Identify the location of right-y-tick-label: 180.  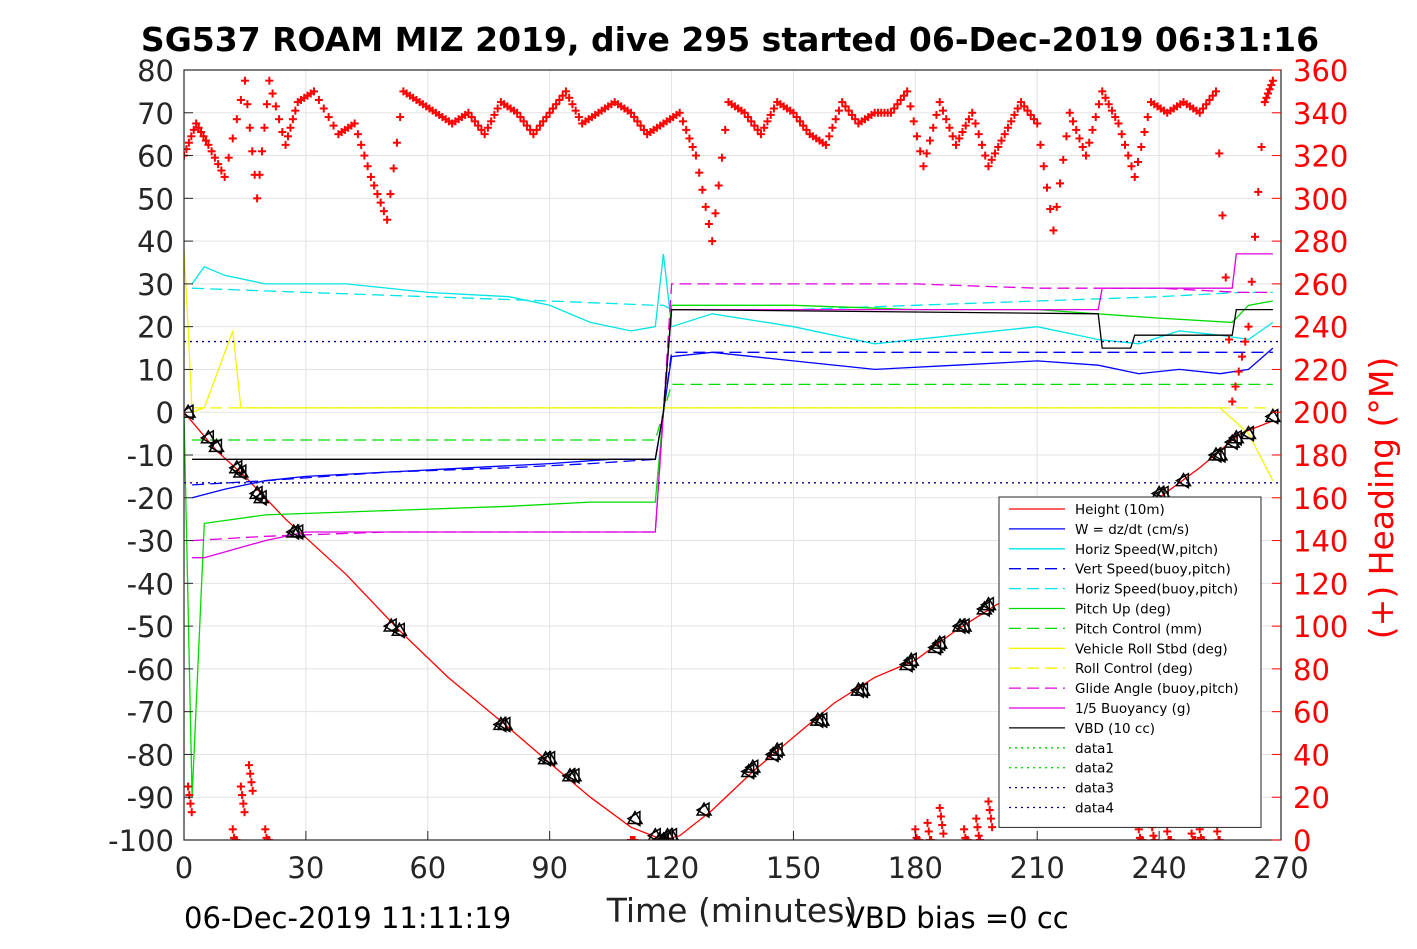
(1320, 456).